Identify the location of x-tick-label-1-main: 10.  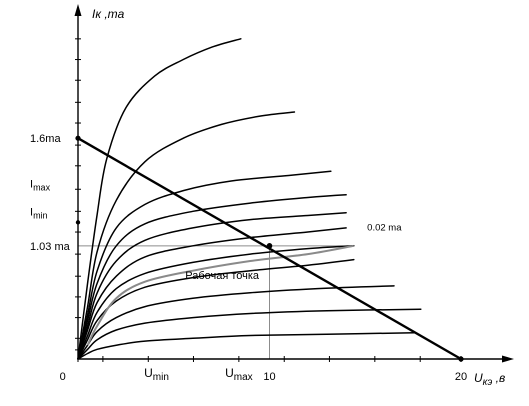
(269, 377).